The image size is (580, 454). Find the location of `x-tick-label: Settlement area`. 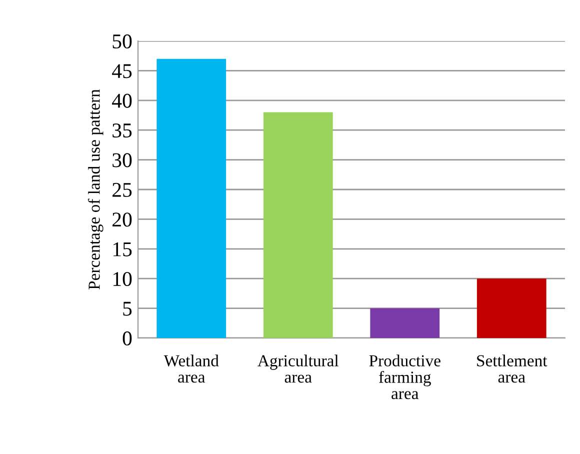

x-tick-label: Settlement area is located at coordinates (512, 368).